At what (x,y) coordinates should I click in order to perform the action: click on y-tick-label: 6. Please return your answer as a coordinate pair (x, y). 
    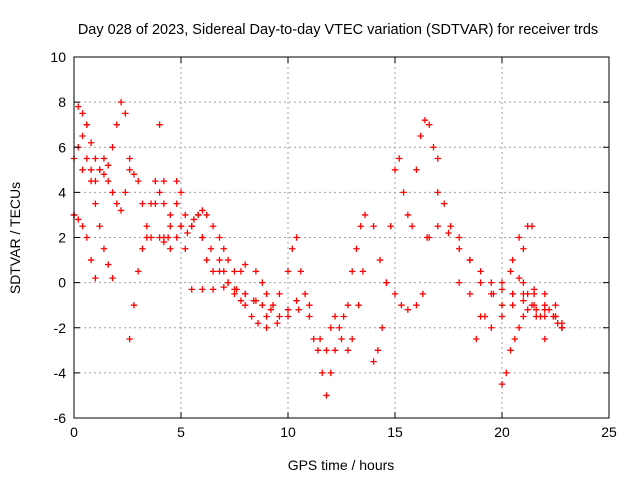
    Looking at the image, I should click on (62, 147).